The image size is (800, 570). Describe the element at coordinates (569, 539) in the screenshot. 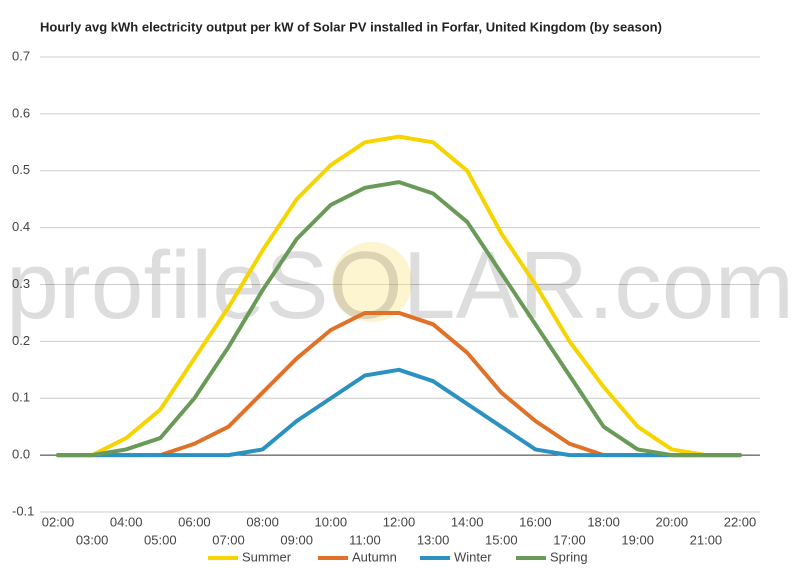

I see `x-tick-label: 17:00` at that location.